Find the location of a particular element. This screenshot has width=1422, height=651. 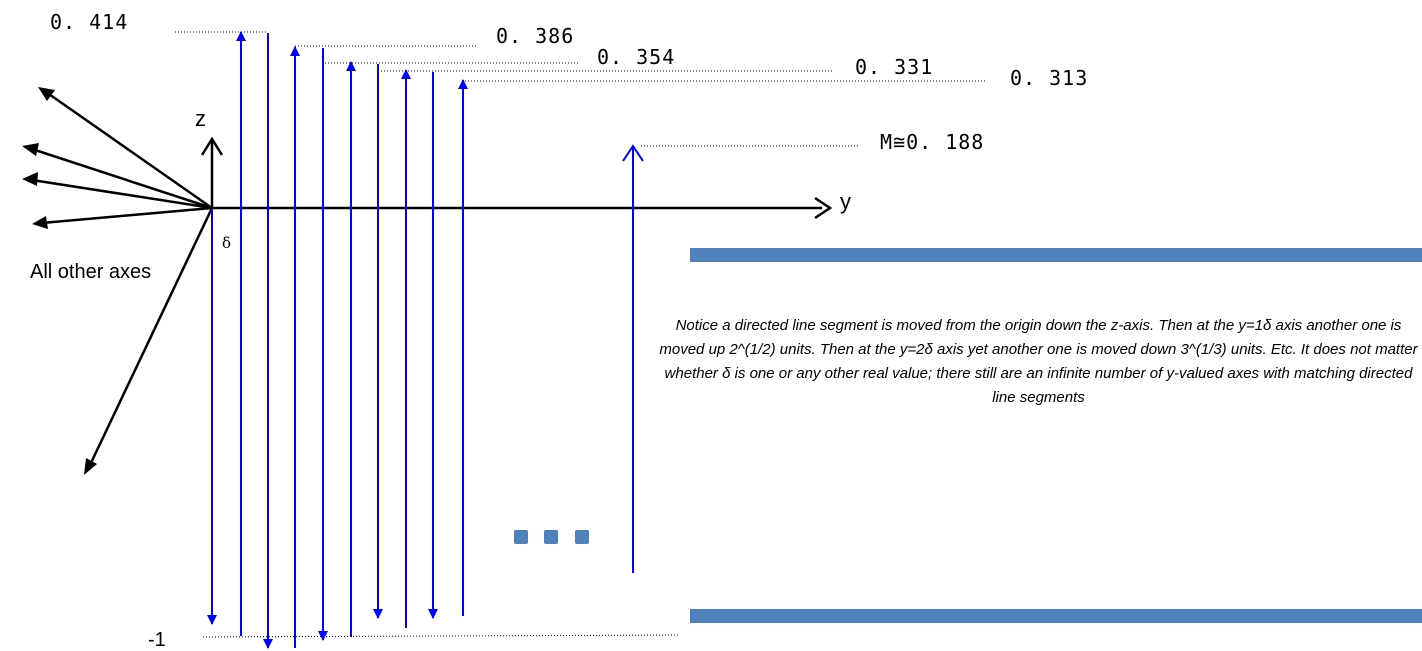

other-axis-3-arrowhead is located at coordinates (30, 179).